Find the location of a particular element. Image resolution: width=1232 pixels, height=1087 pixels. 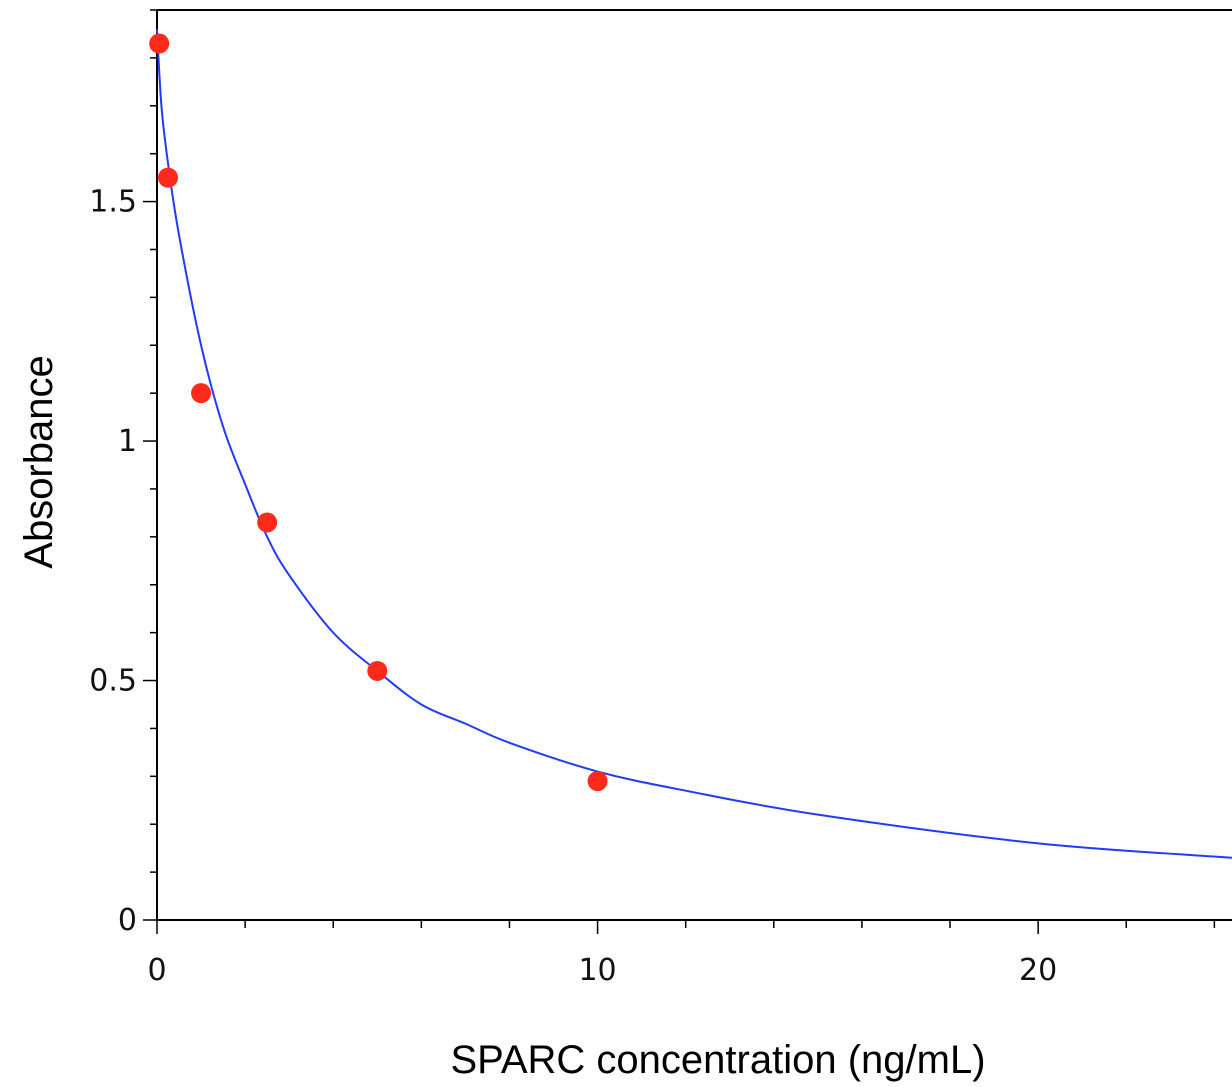

x-tick-label: 10 is located at coordinates (597, 970).